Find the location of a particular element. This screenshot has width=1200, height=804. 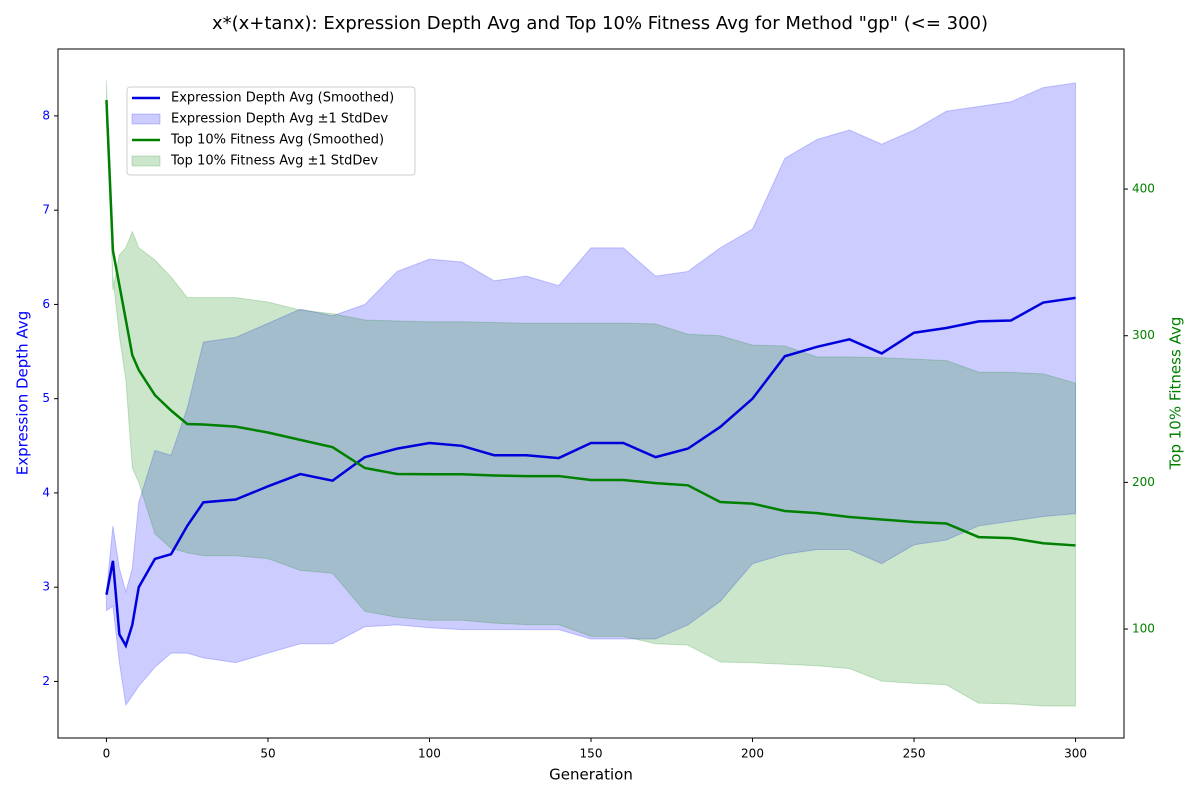

y-tick-label: 5 is located at coordinates (46, 398).